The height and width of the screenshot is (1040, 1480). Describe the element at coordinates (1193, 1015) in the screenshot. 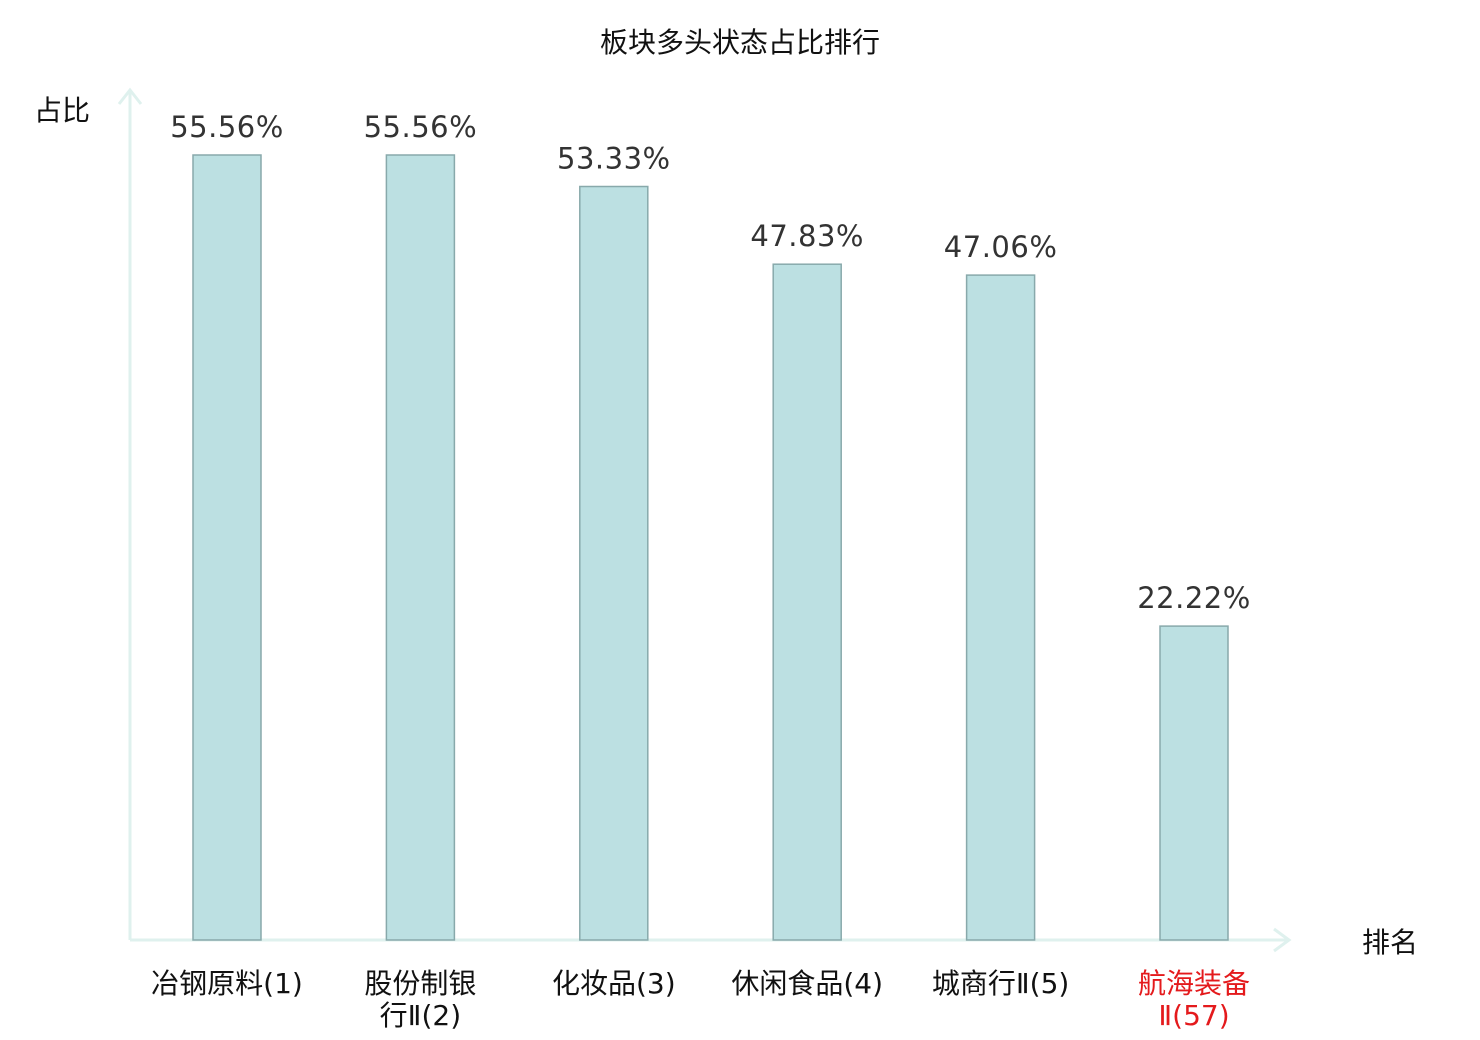

I see `category-label-6-line-2: Ⅱ(57)` at that location.